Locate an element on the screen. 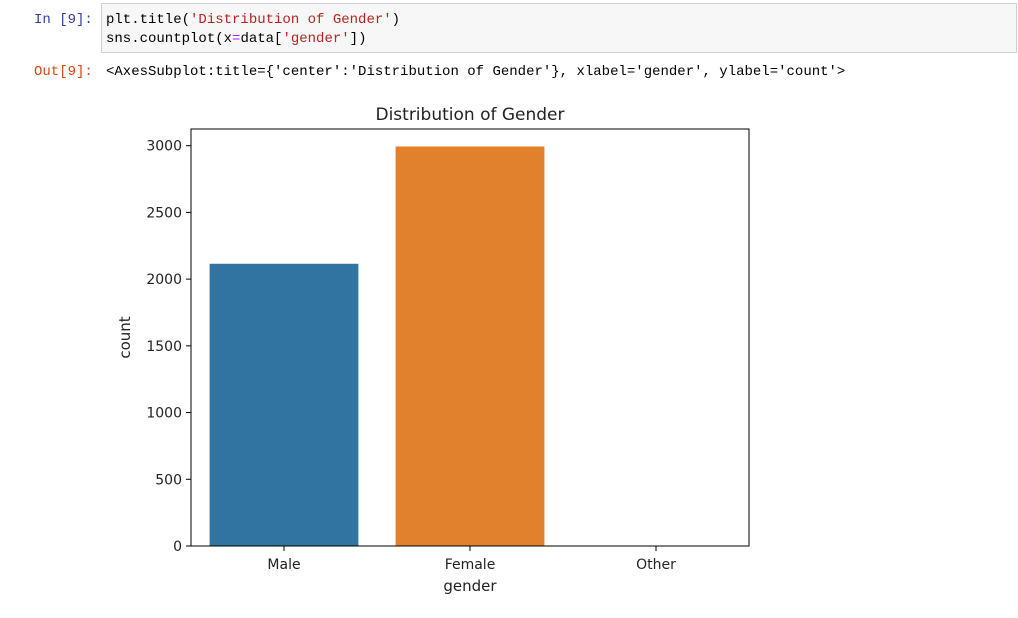  code-token: ]) is located at coordinates (358, 39).